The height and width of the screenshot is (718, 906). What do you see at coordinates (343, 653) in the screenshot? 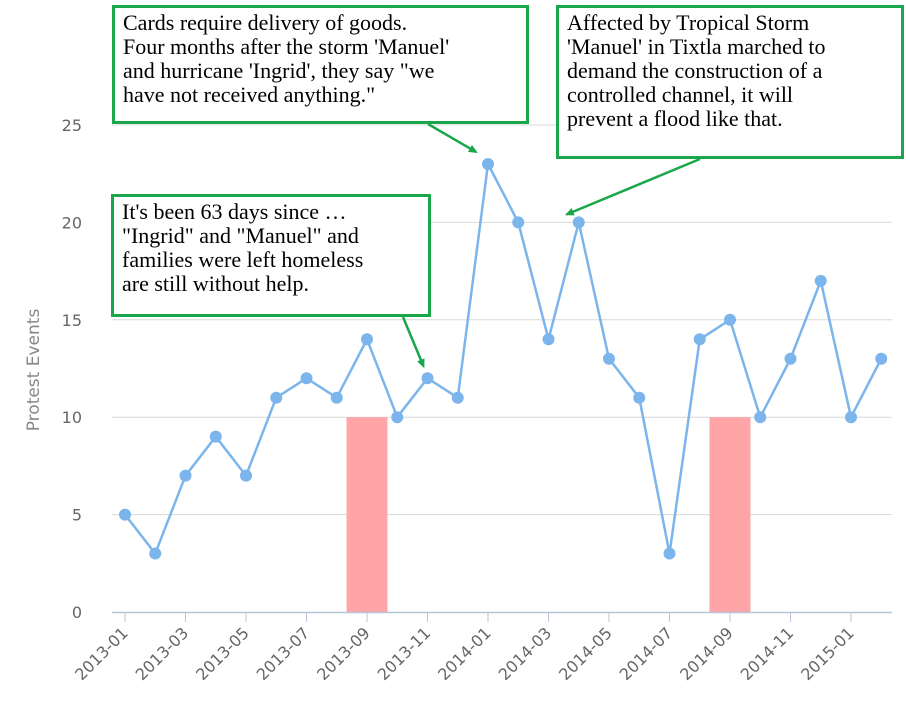
I see `x-tick-label-2013-09: 2013-09` at bounding box center [343, 653].